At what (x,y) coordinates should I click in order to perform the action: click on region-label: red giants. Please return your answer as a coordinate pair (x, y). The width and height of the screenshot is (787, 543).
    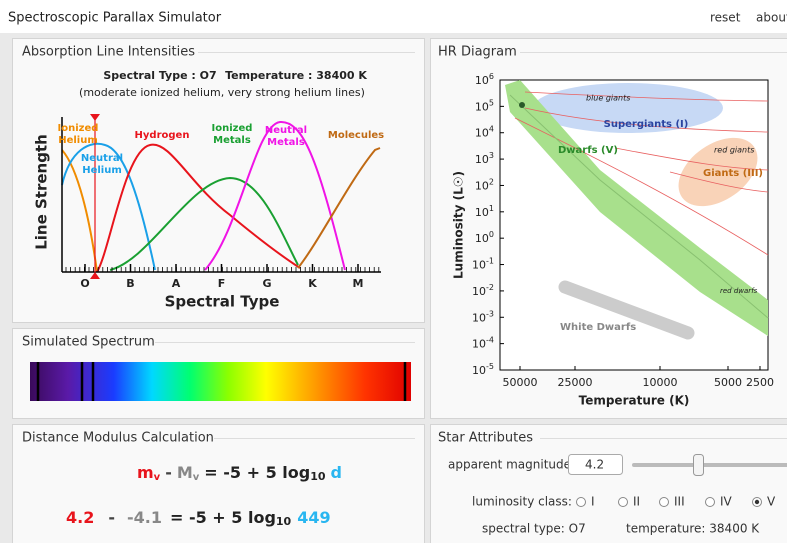
    Looking at the image, I should click on (734, 150).